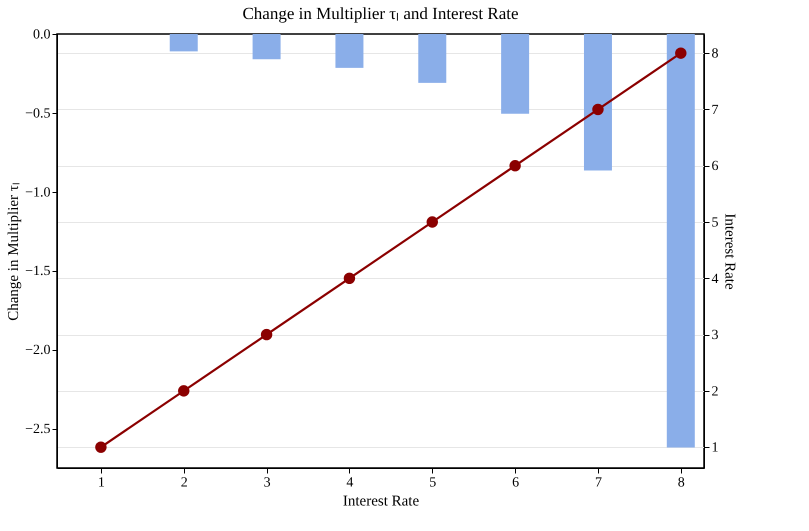  I want to click on y-tick-label: −1.5, so click(37, 272).